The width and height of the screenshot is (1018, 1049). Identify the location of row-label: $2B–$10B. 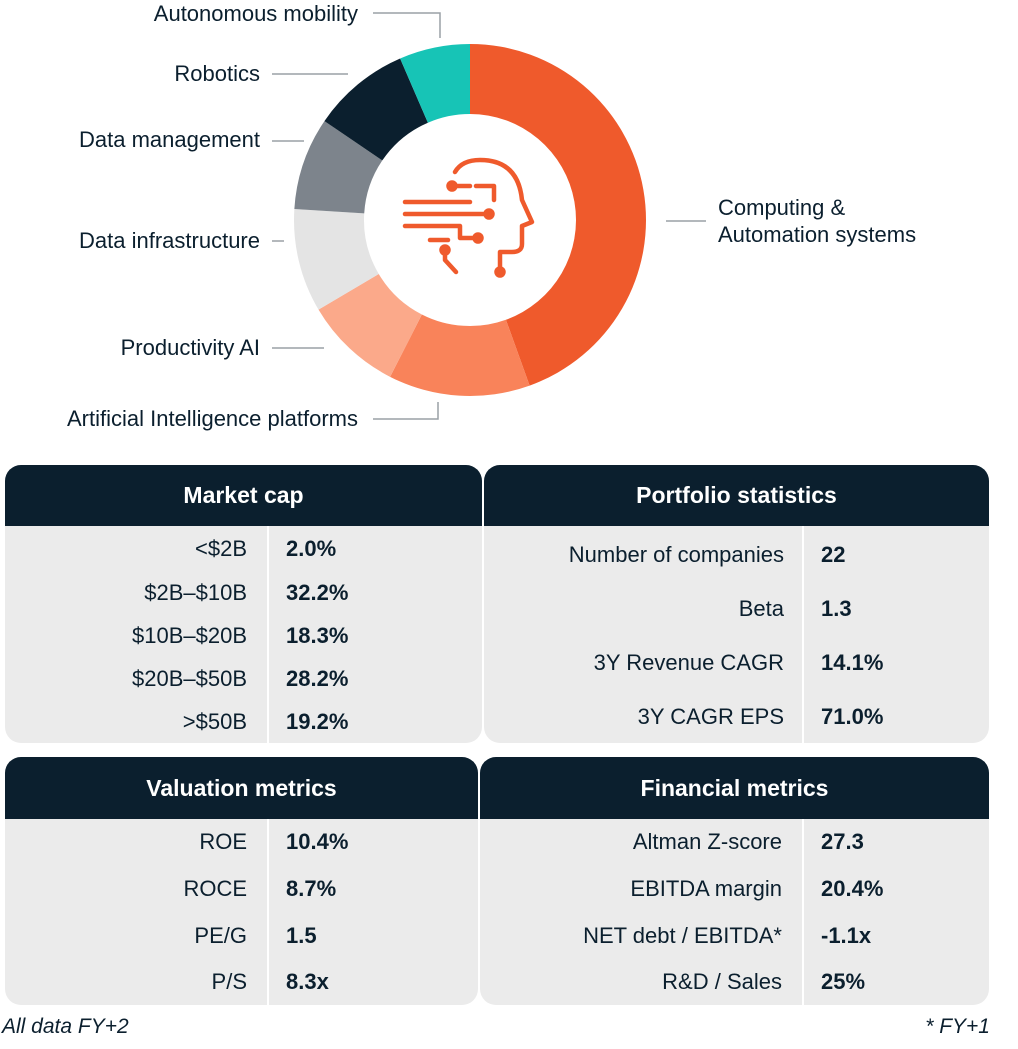
(195, 592).